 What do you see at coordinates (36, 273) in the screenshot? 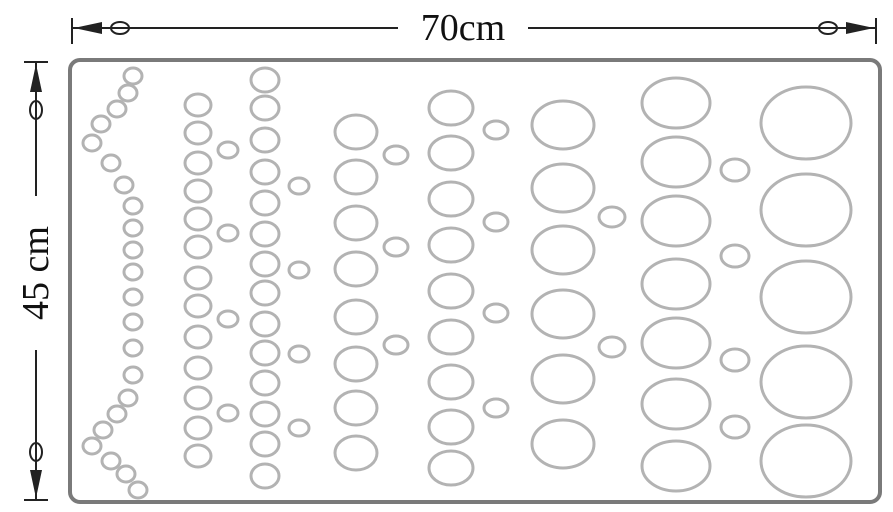
I see `height-label: 45 cm` at bounding box center [36, 273].